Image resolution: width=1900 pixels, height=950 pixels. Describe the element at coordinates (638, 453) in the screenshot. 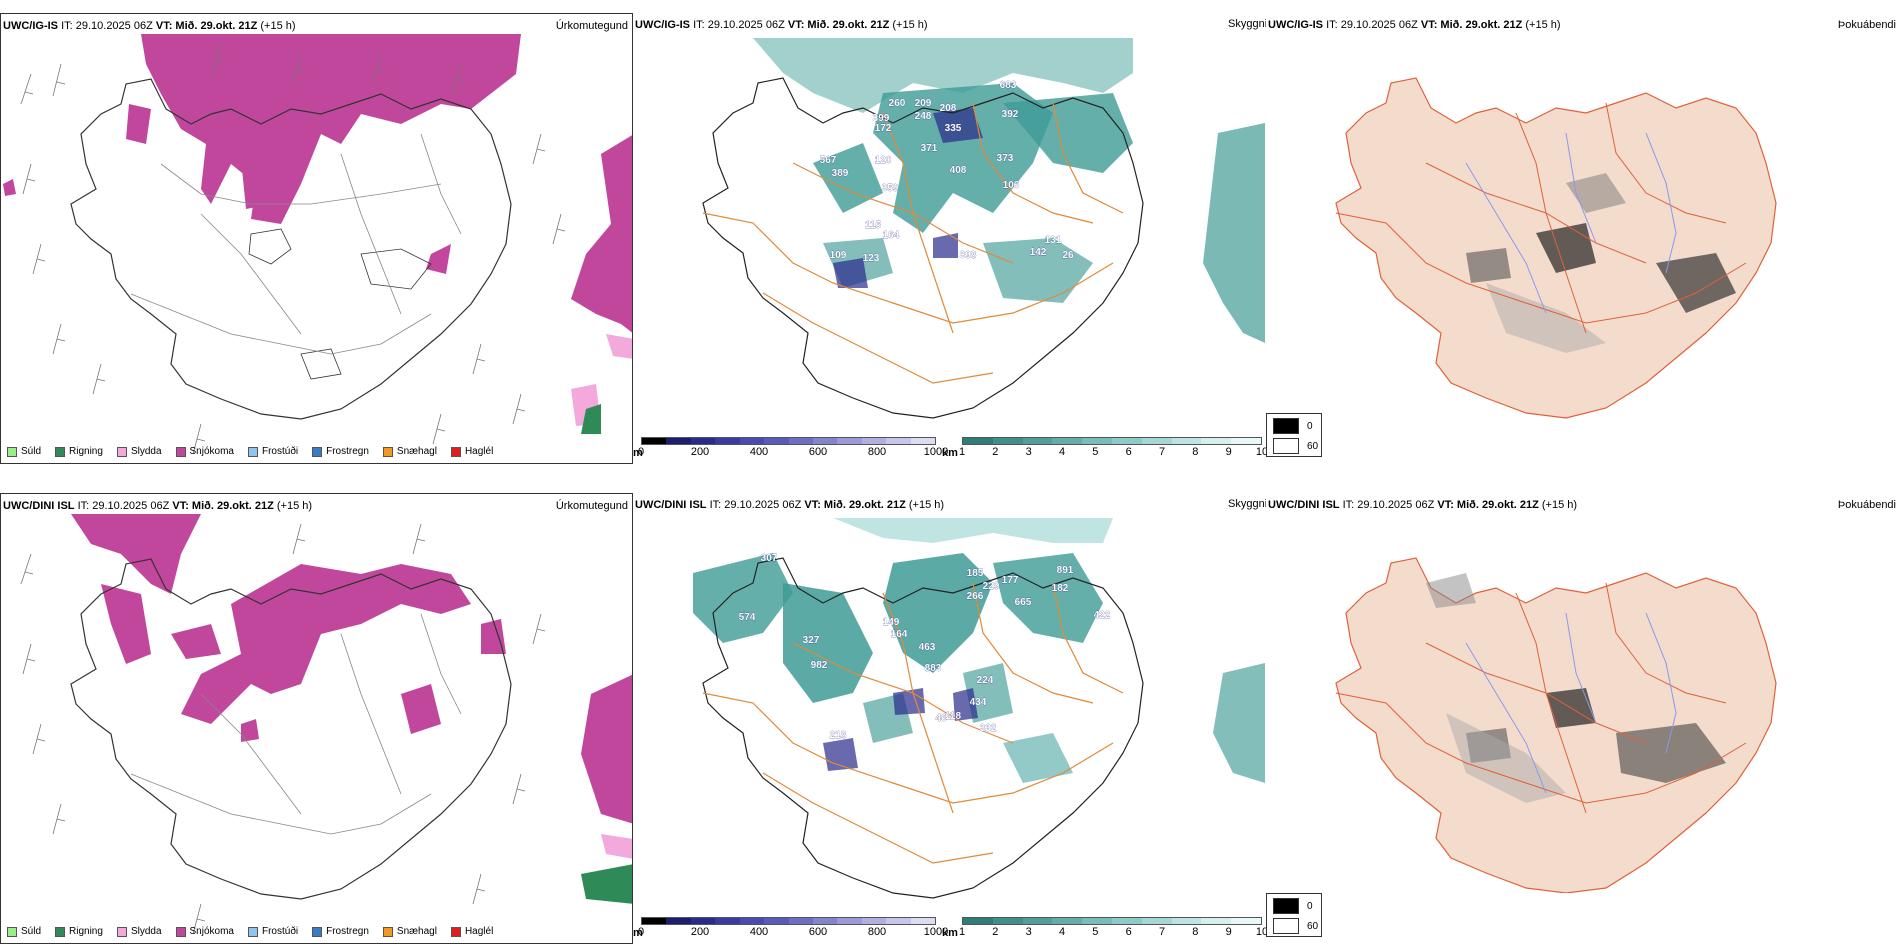

I see `cloudbase-unit: m` at that location.